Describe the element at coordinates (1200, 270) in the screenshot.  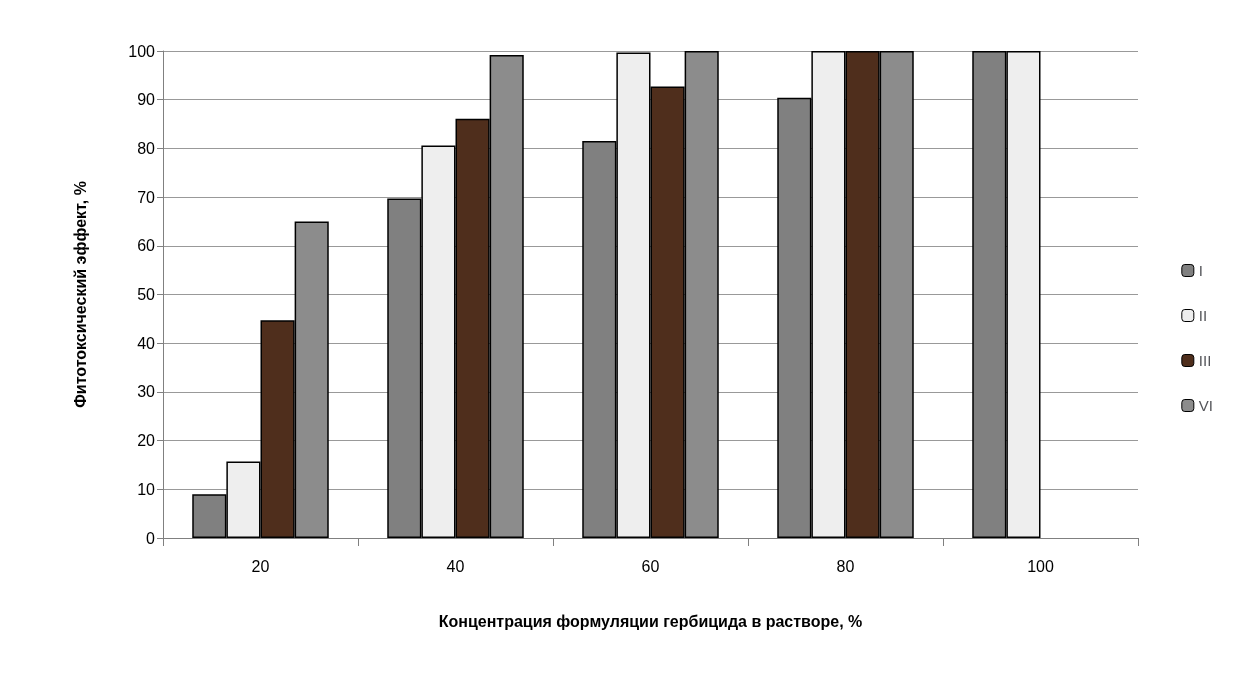
I see `legend-label: I` at that location.